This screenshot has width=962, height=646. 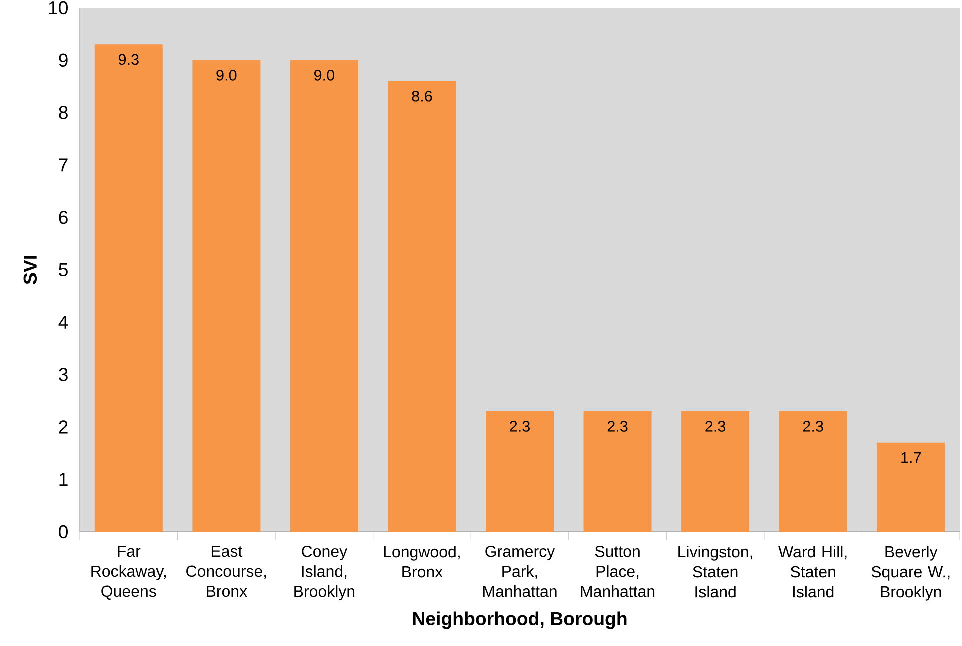 What do you see at coordinates (812, 572) in the screenshot?
I see `x-tick-label: Ward Hill, Staten Island` at bounding box center [812, 572].